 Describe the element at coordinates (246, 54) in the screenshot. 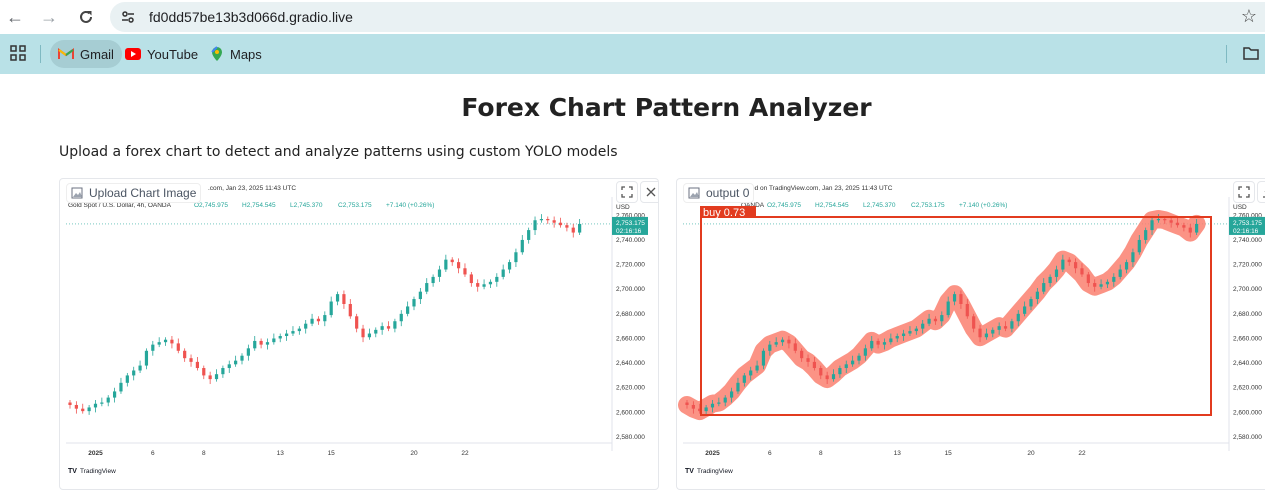

I see `bookmark-label: Maps` at that location.